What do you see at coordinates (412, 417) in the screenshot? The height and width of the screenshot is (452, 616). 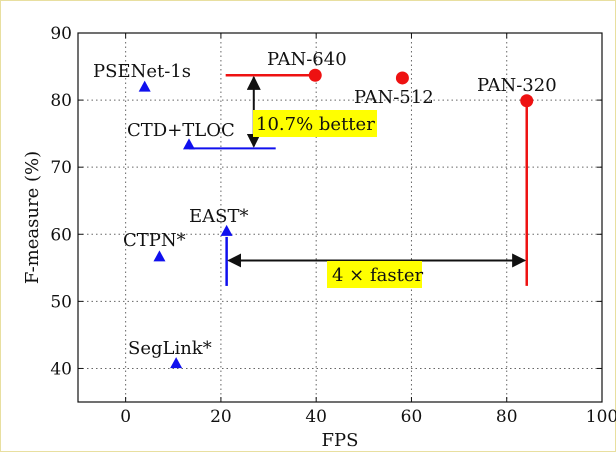 I see `x-tick-label: 60` at bounding box center [412, 417].